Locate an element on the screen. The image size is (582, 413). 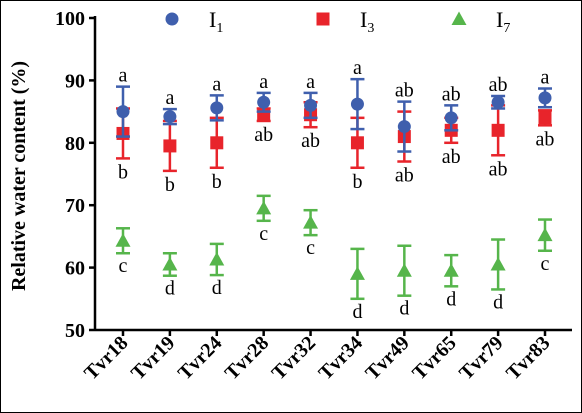
y-tick-label: 80 is located at coordinates (75, 144).